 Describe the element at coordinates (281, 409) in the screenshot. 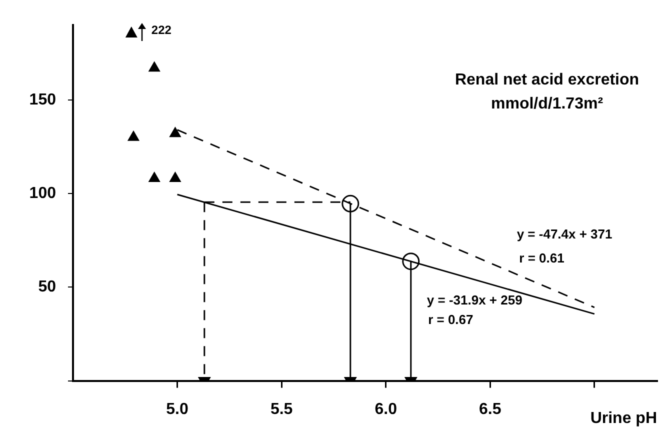

I see `x-tick-label: 5.5` at that location.